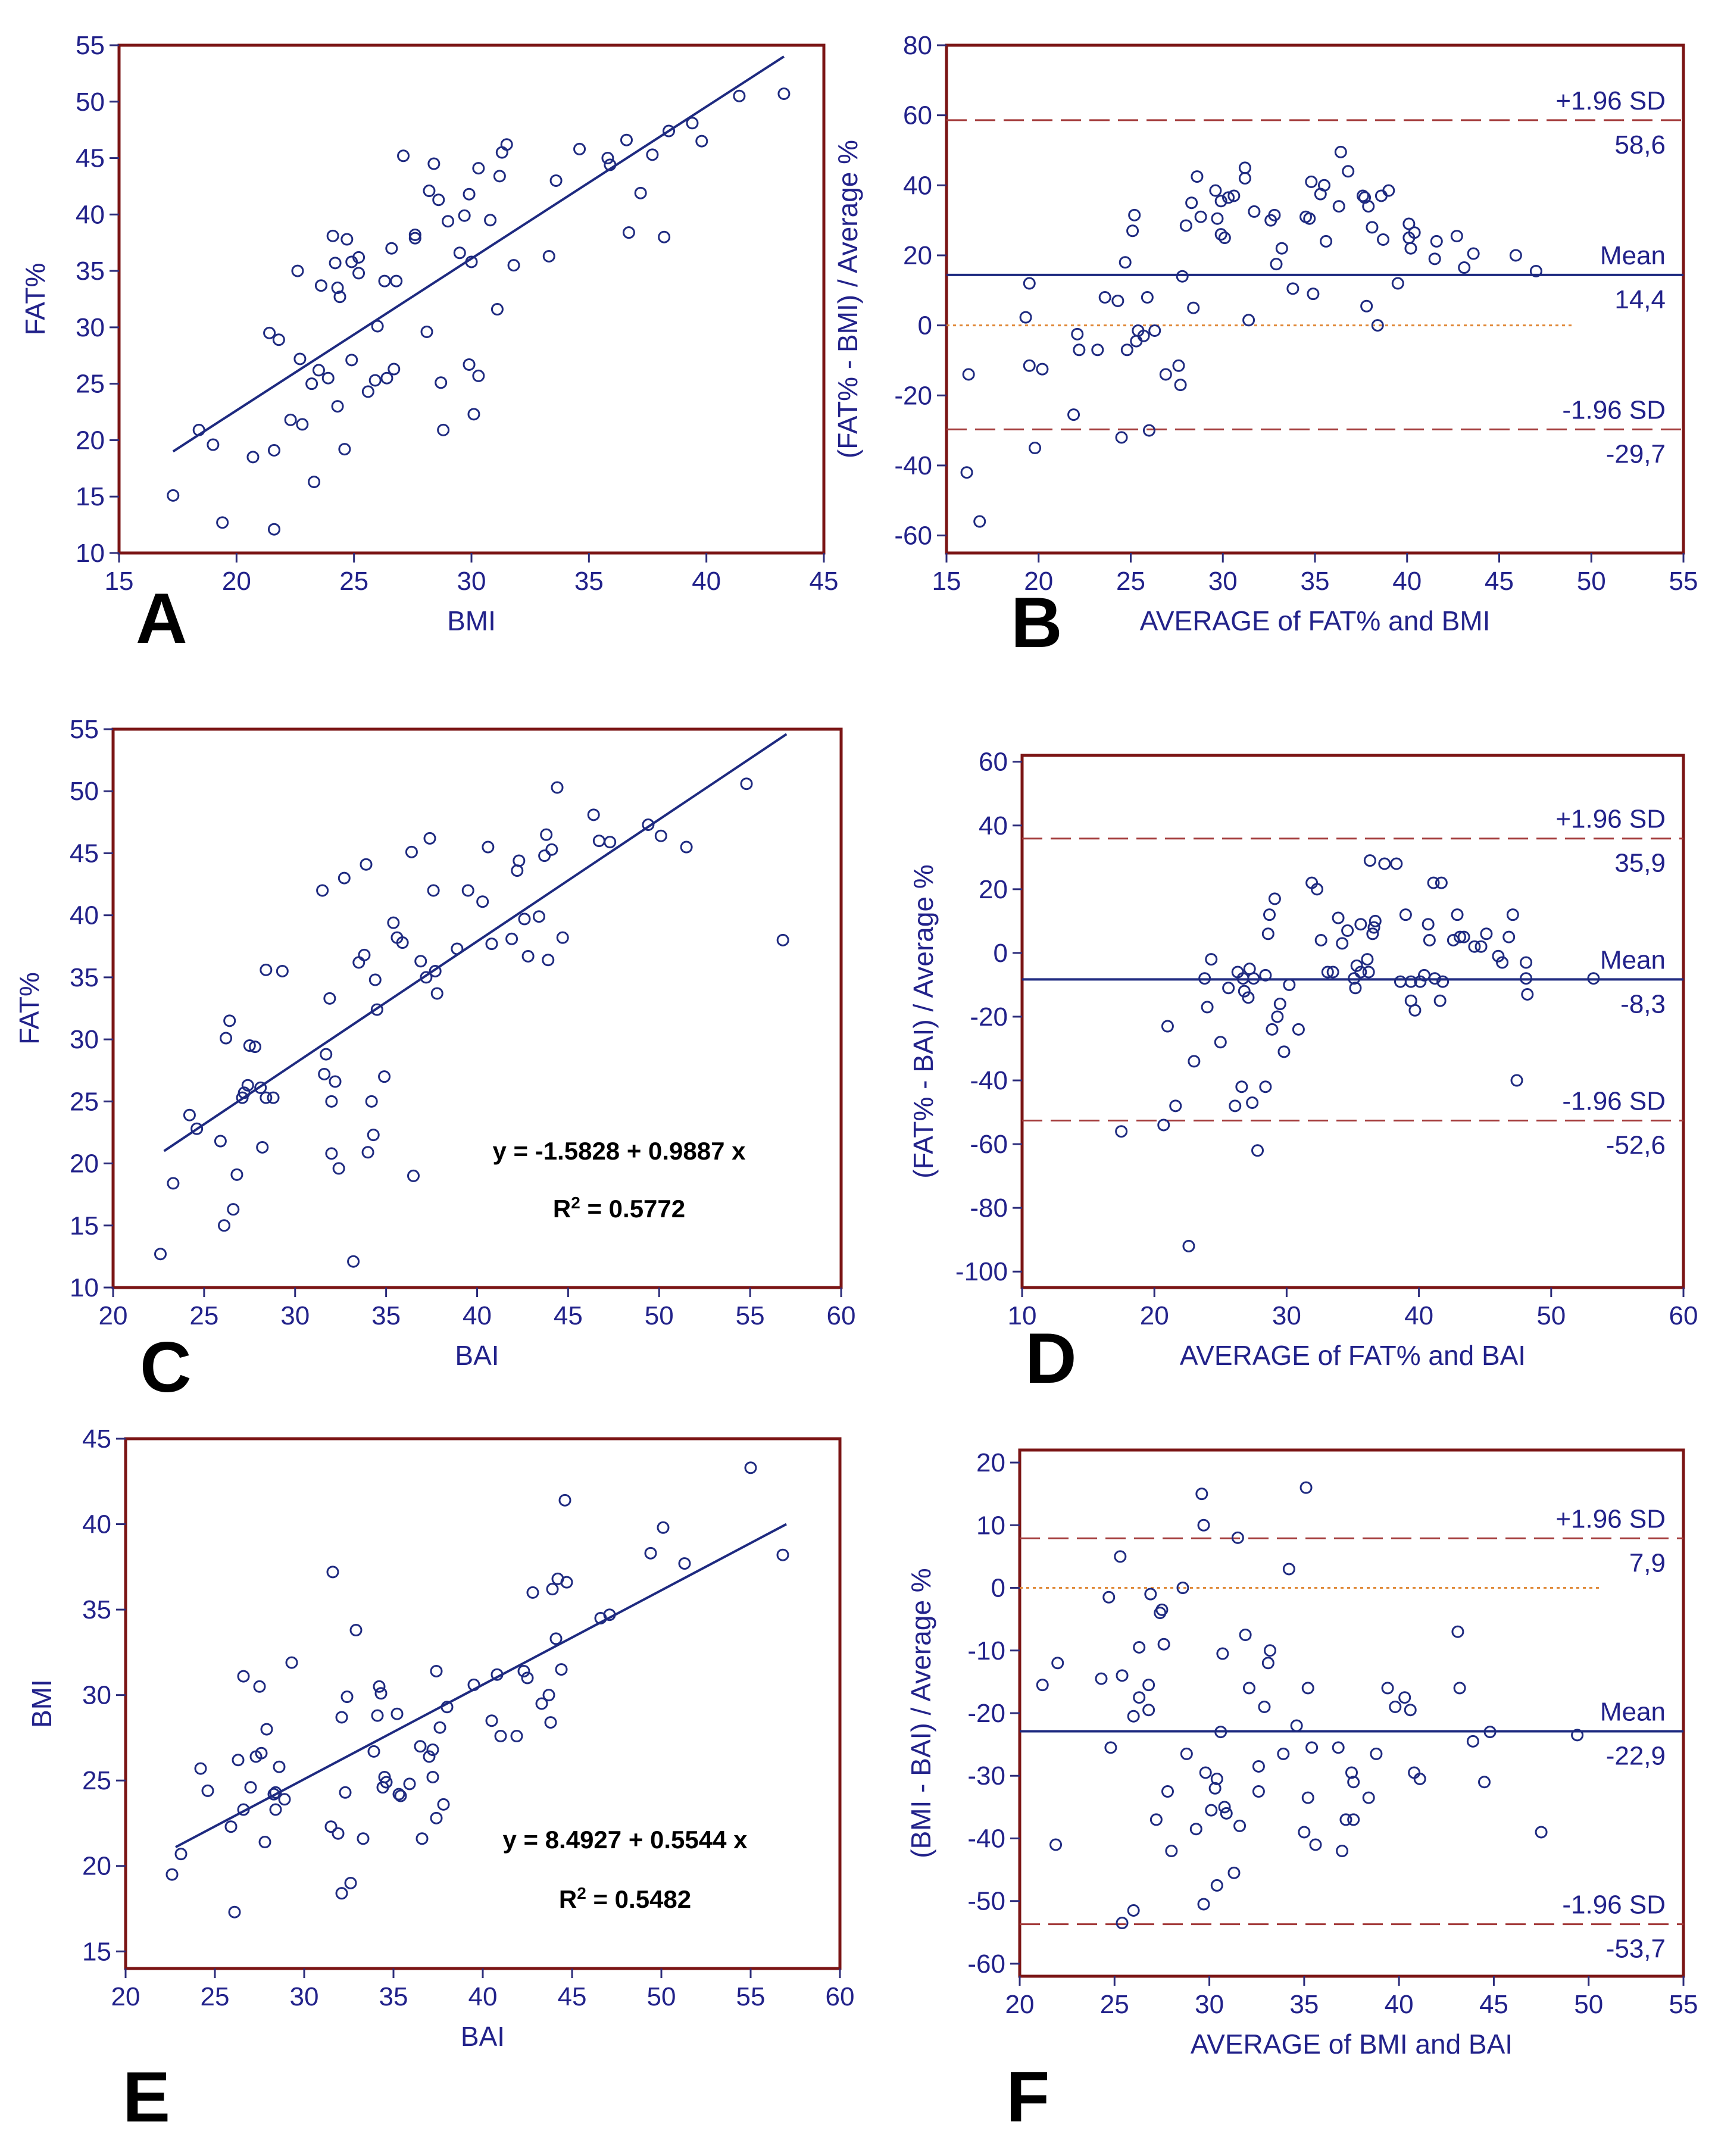  What do you see at coordinates (989, 1144) in the screenshot?
I see `y-tick-label: -60` at bounding box center [989, 1144].